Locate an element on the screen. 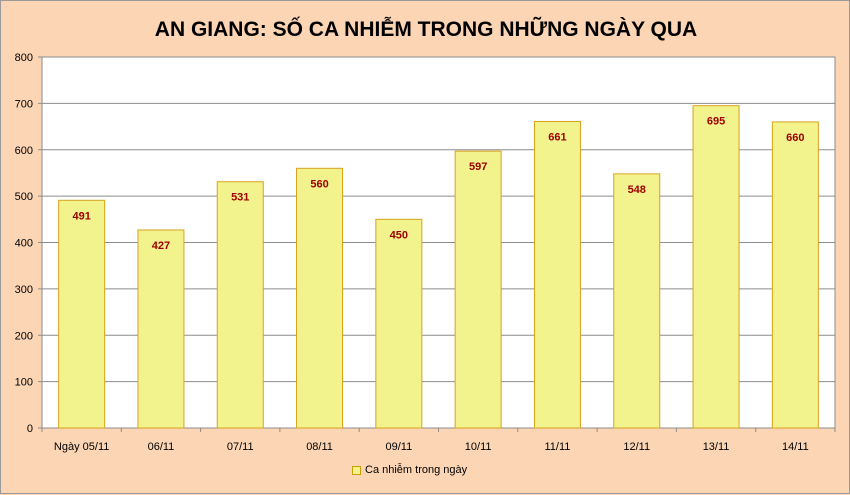  x-tick-label: Ngày 05/11 is located at coordinates (81, 447).